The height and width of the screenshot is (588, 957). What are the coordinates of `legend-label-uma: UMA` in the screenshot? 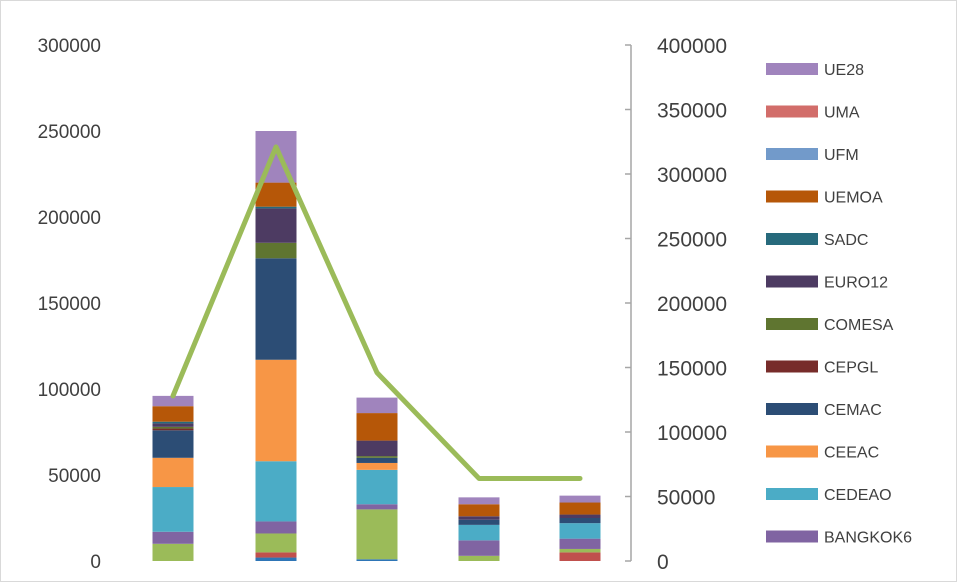 It's located at (842, 113).